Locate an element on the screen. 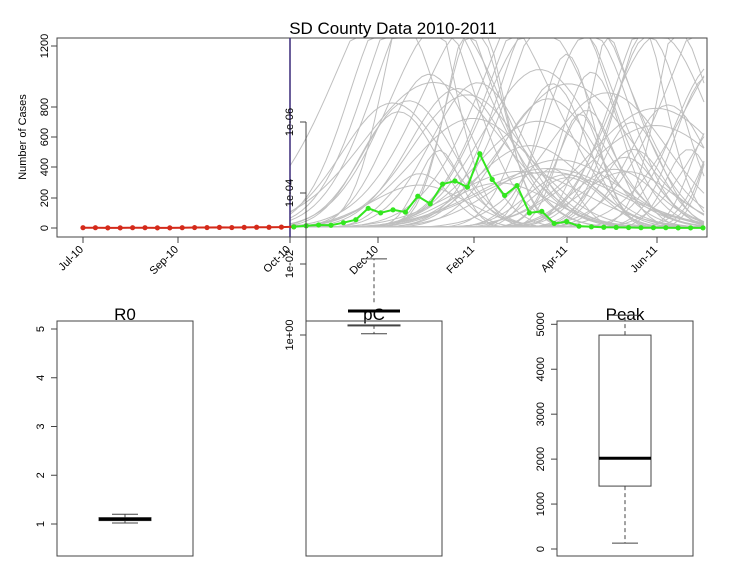  pc-plot-frame is located at coordinates (374, 438).